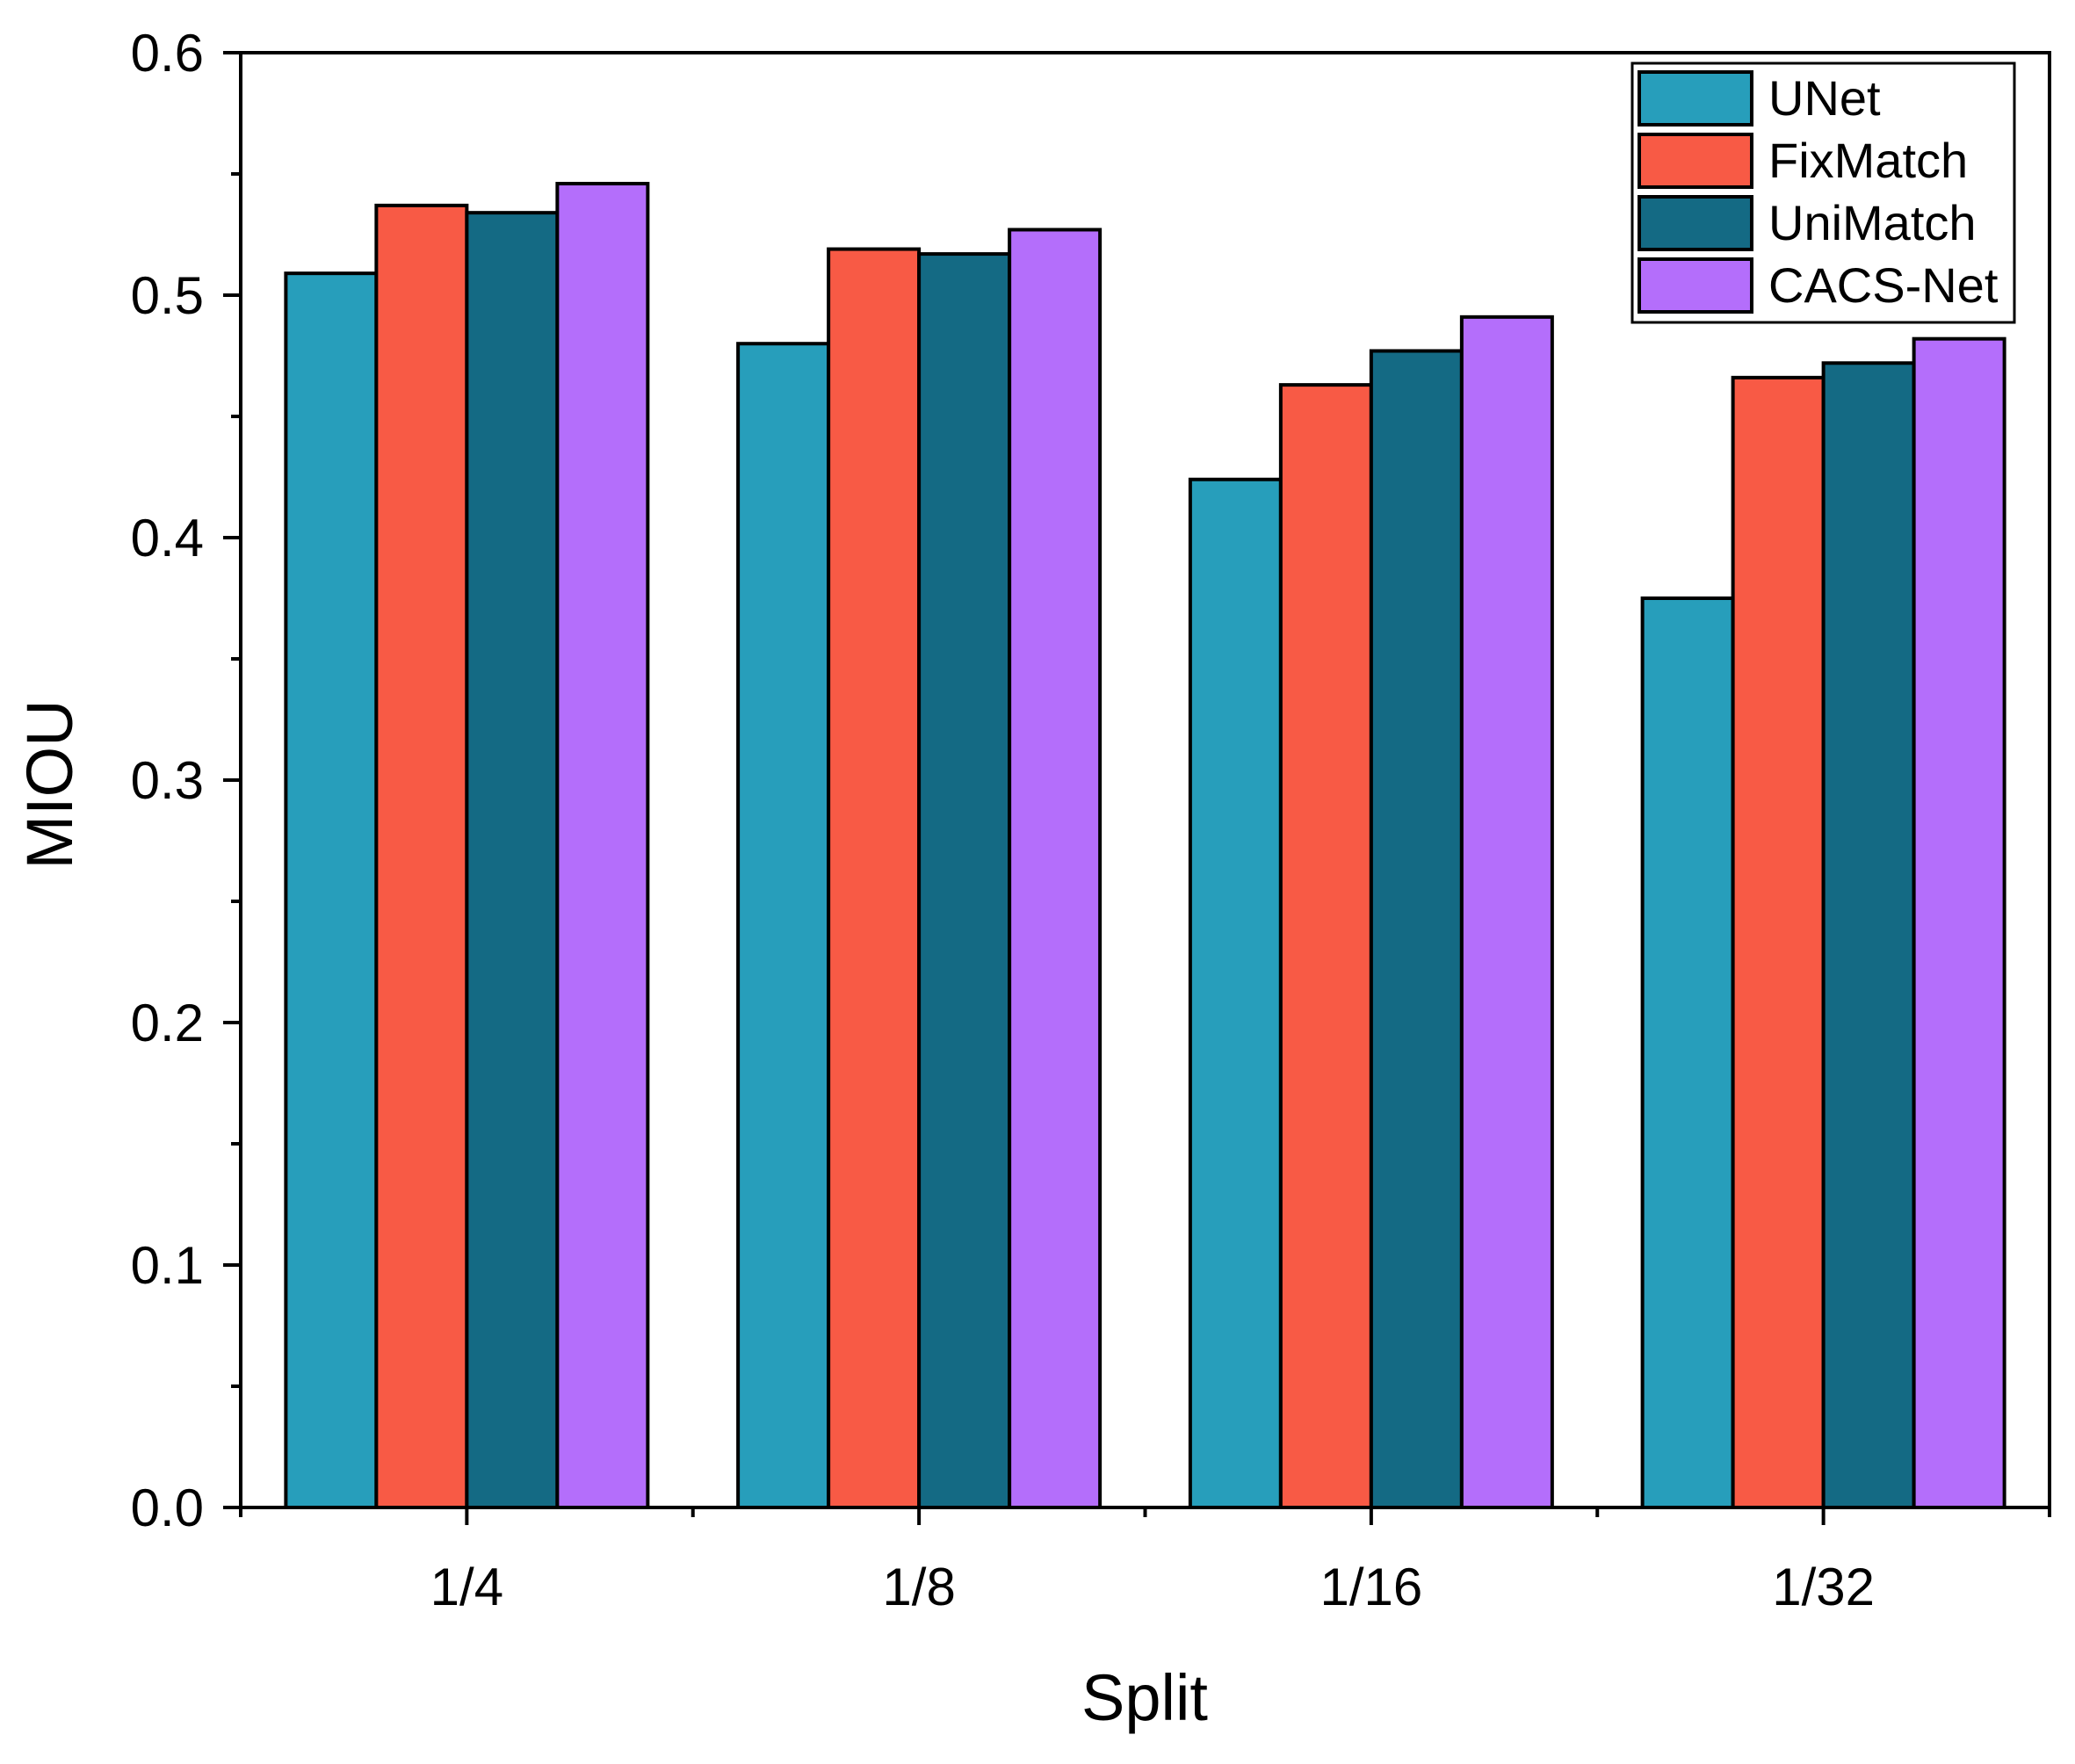 This screenshot has width=2075, height=1764. What do you see at coordinates (167, 780) in the screenshot?
I see `y-tick-label: 0.3` at bounding box center [167, 780].